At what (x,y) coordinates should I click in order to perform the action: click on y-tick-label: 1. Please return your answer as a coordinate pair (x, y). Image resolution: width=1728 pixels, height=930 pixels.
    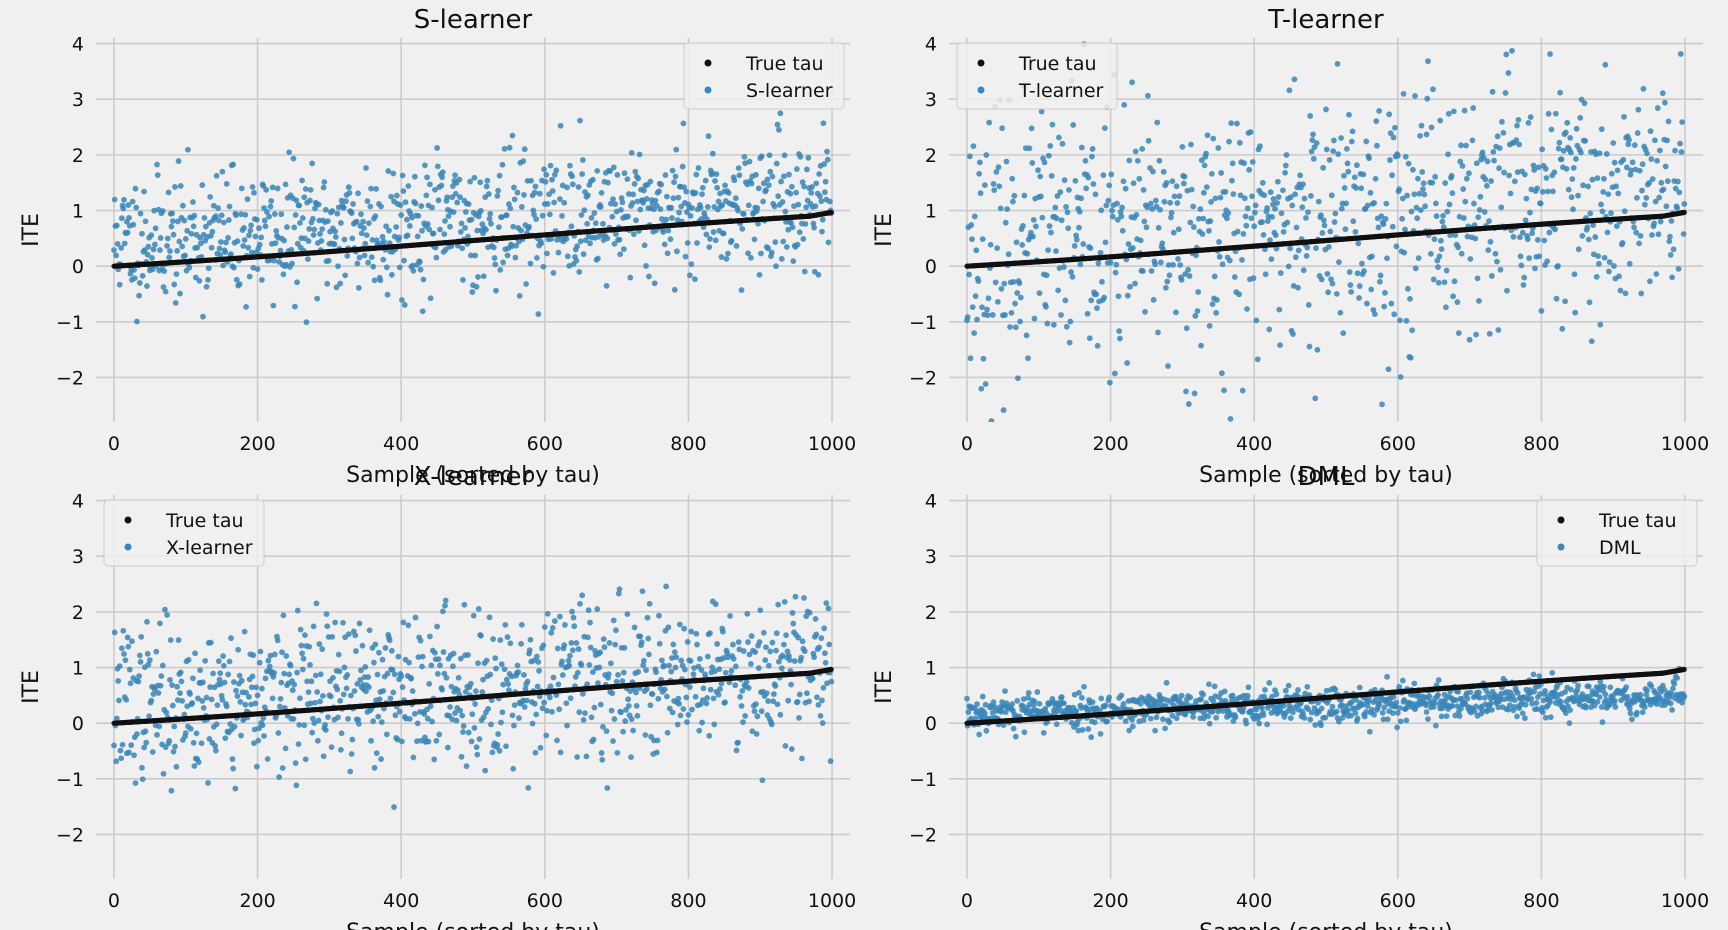
    Looking at the image, I should click on (78, 212).